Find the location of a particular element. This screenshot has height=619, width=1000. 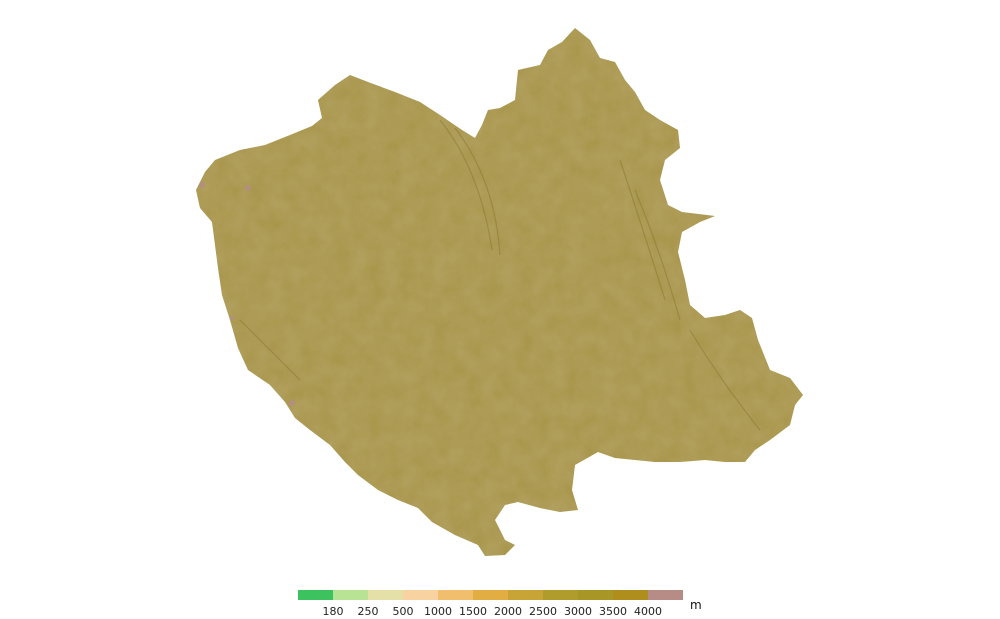

legend-tick-label: 1500 is located at coordinates (473, 611).